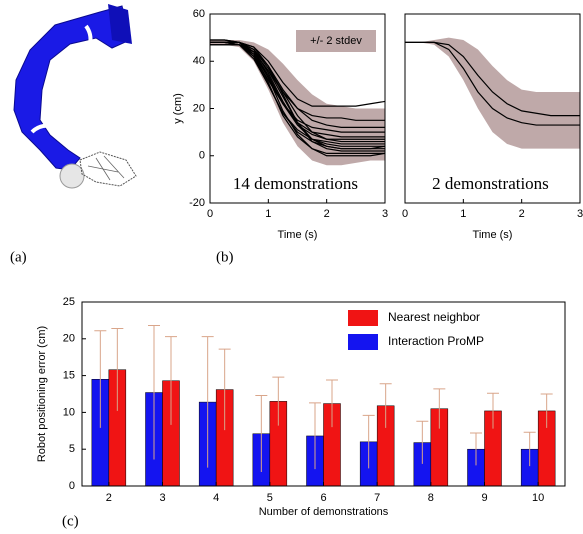 This screenshot has width=583, height=534. Describe the element at coordinates (484, 498) in the screenshot. I see `x-tick-label: 9` at that location.